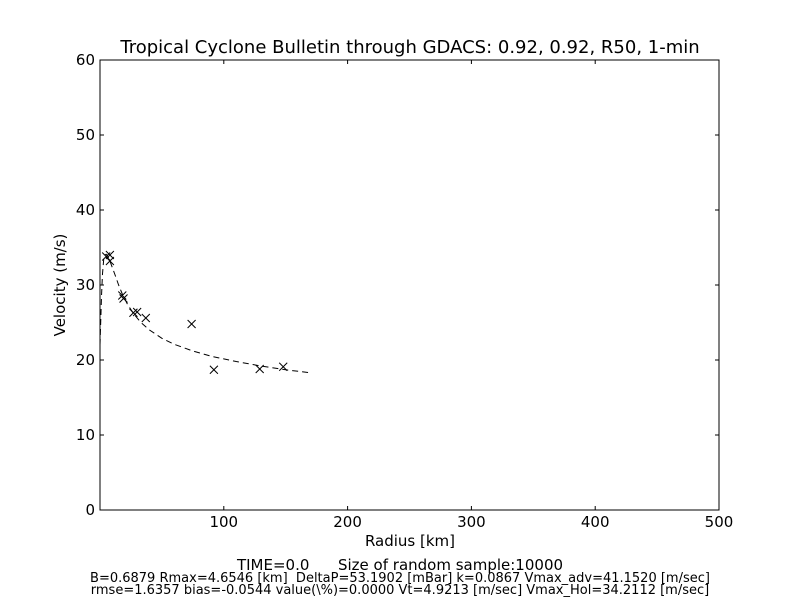 This screenshot has width=800, height=600. I want to click on x-tick-label: 100, so click(223, 522).